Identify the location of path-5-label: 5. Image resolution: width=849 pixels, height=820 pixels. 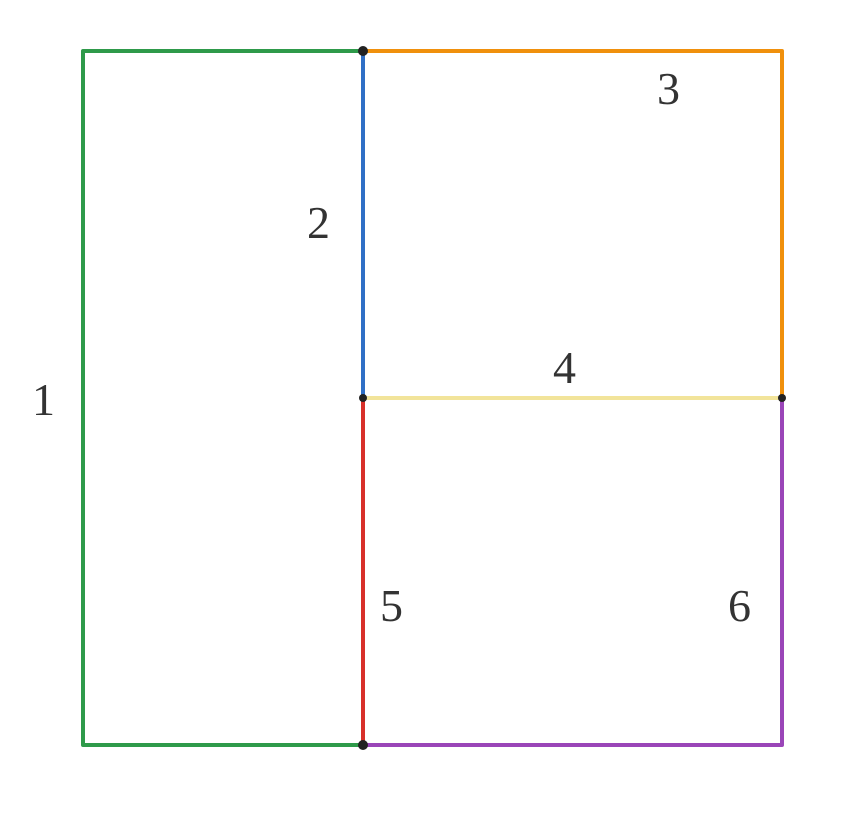
(391, 605).